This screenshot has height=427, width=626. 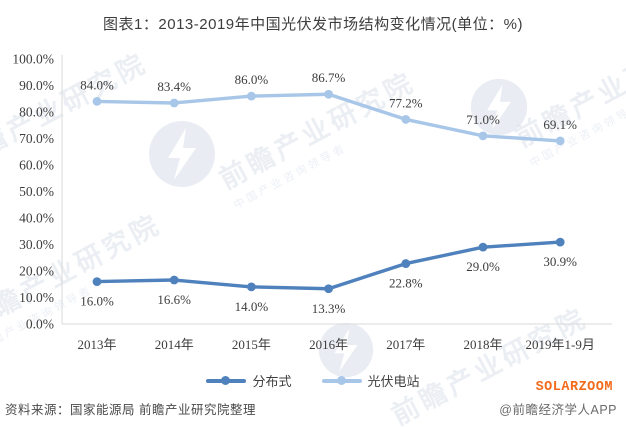 I want to click on data-label: 16.0%, so click(x=97, y=301).